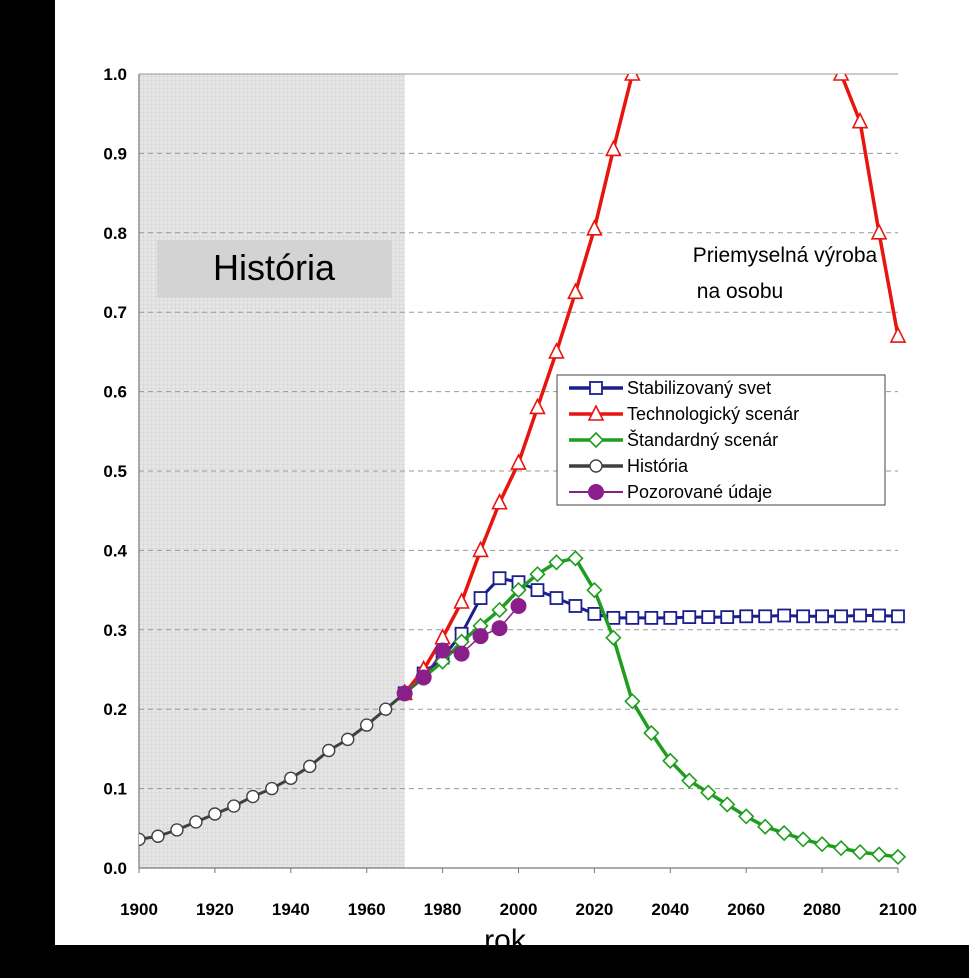 This screenshot has height=978, width=969. I want to click on x-tick-label: 1940, so click(291, 909).